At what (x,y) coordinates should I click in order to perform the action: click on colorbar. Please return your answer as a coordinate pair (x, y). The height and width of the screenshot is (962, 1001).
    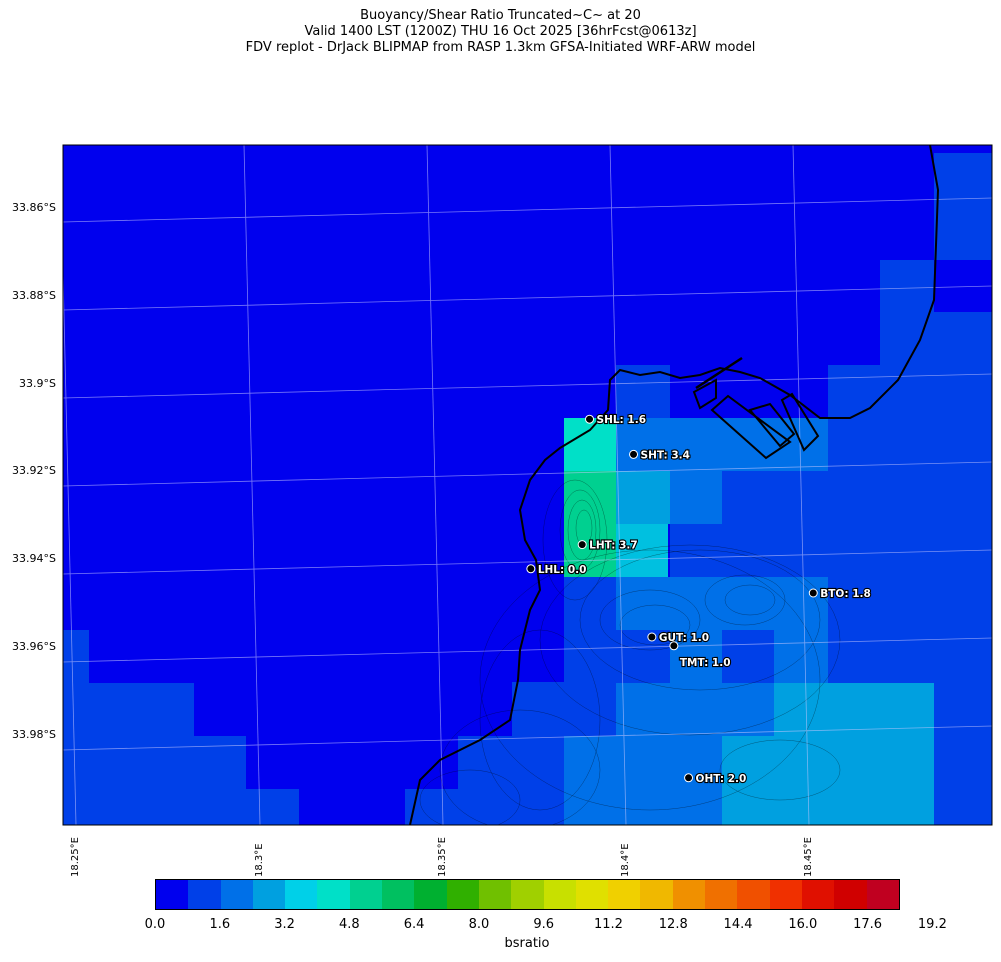
    Looking at the image, I should click on (527, 894).